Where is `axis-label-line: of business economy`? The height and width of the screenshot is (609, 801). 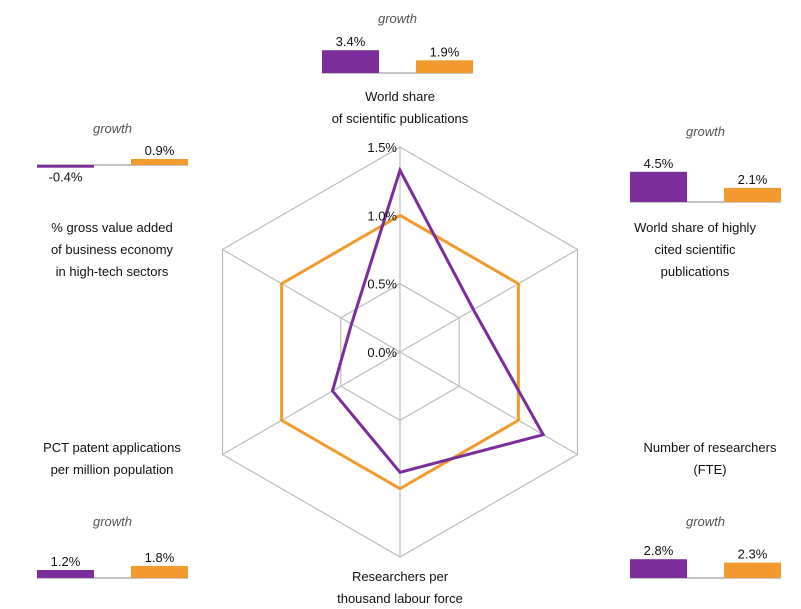
axis-label-line: of business economy is located at coordinates (112, 249).